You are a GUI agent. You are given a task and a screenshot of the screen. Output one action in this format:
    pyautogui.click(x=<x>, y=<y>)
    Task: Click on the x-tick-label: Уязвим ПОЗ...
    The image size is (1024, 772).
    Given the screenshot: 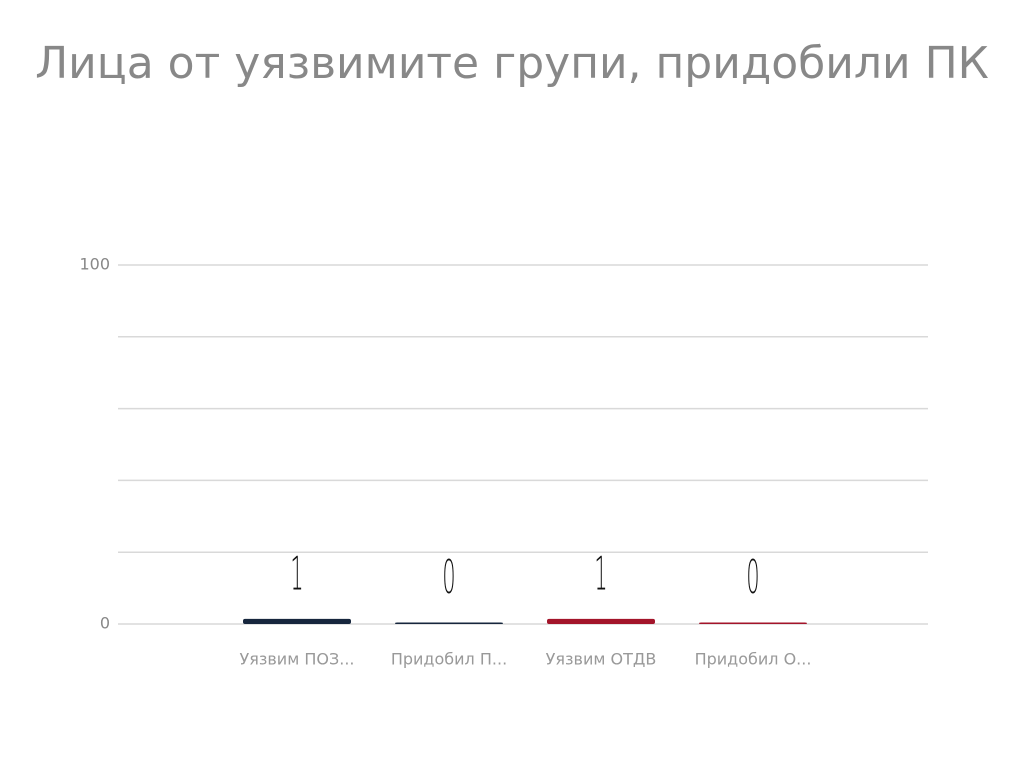 What is the action you would take?
    pyautogui.click(x=296, y=659)
    